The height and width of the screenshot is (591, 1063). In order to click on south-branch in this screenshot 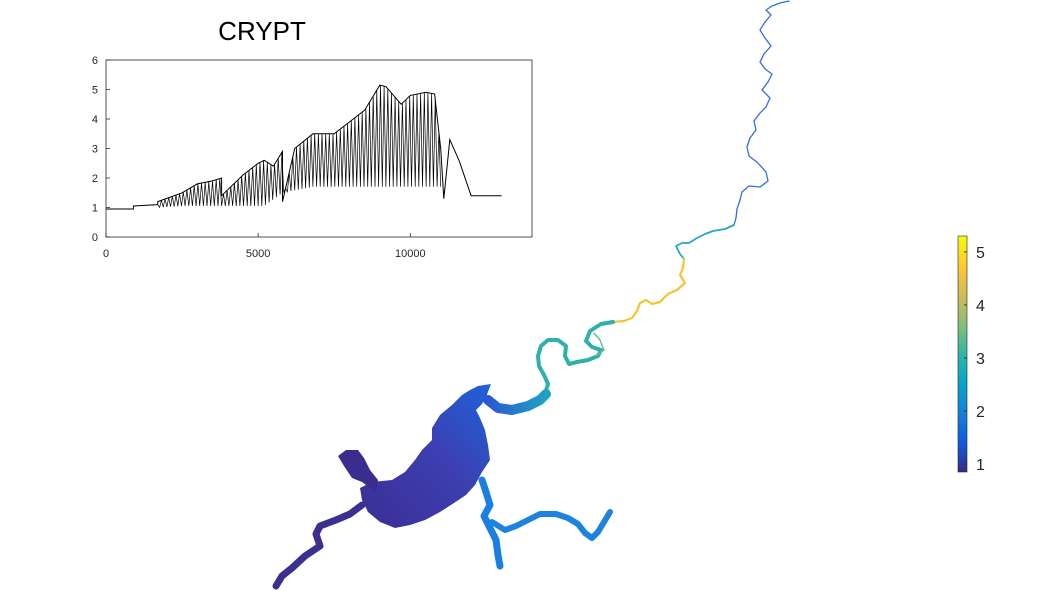, I will do `click(491, 523)`.